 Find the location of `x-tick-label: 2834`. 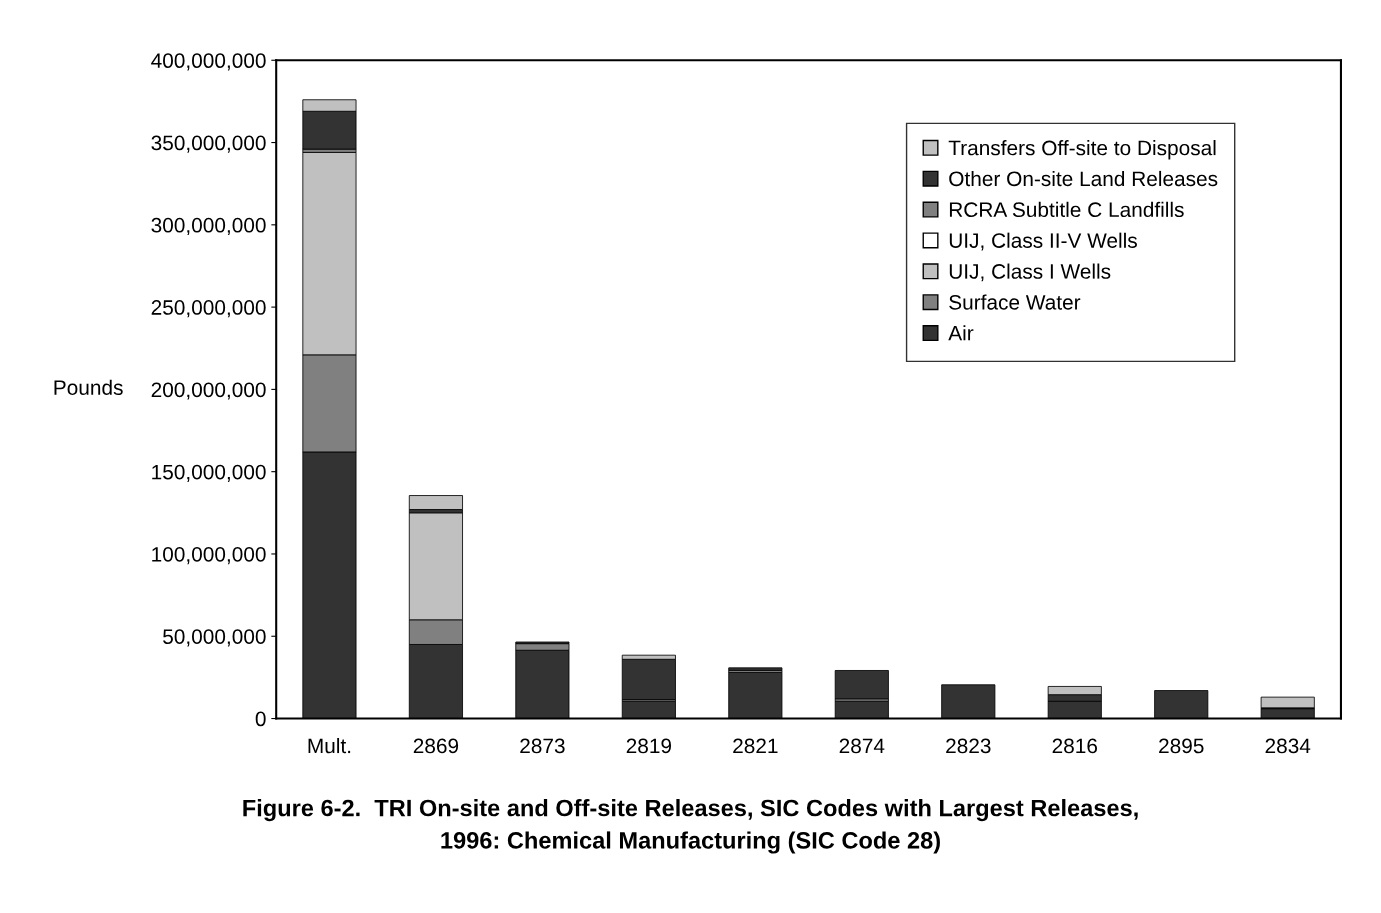

x-tick-label: 2834 is located at coordinates (1288, 746).